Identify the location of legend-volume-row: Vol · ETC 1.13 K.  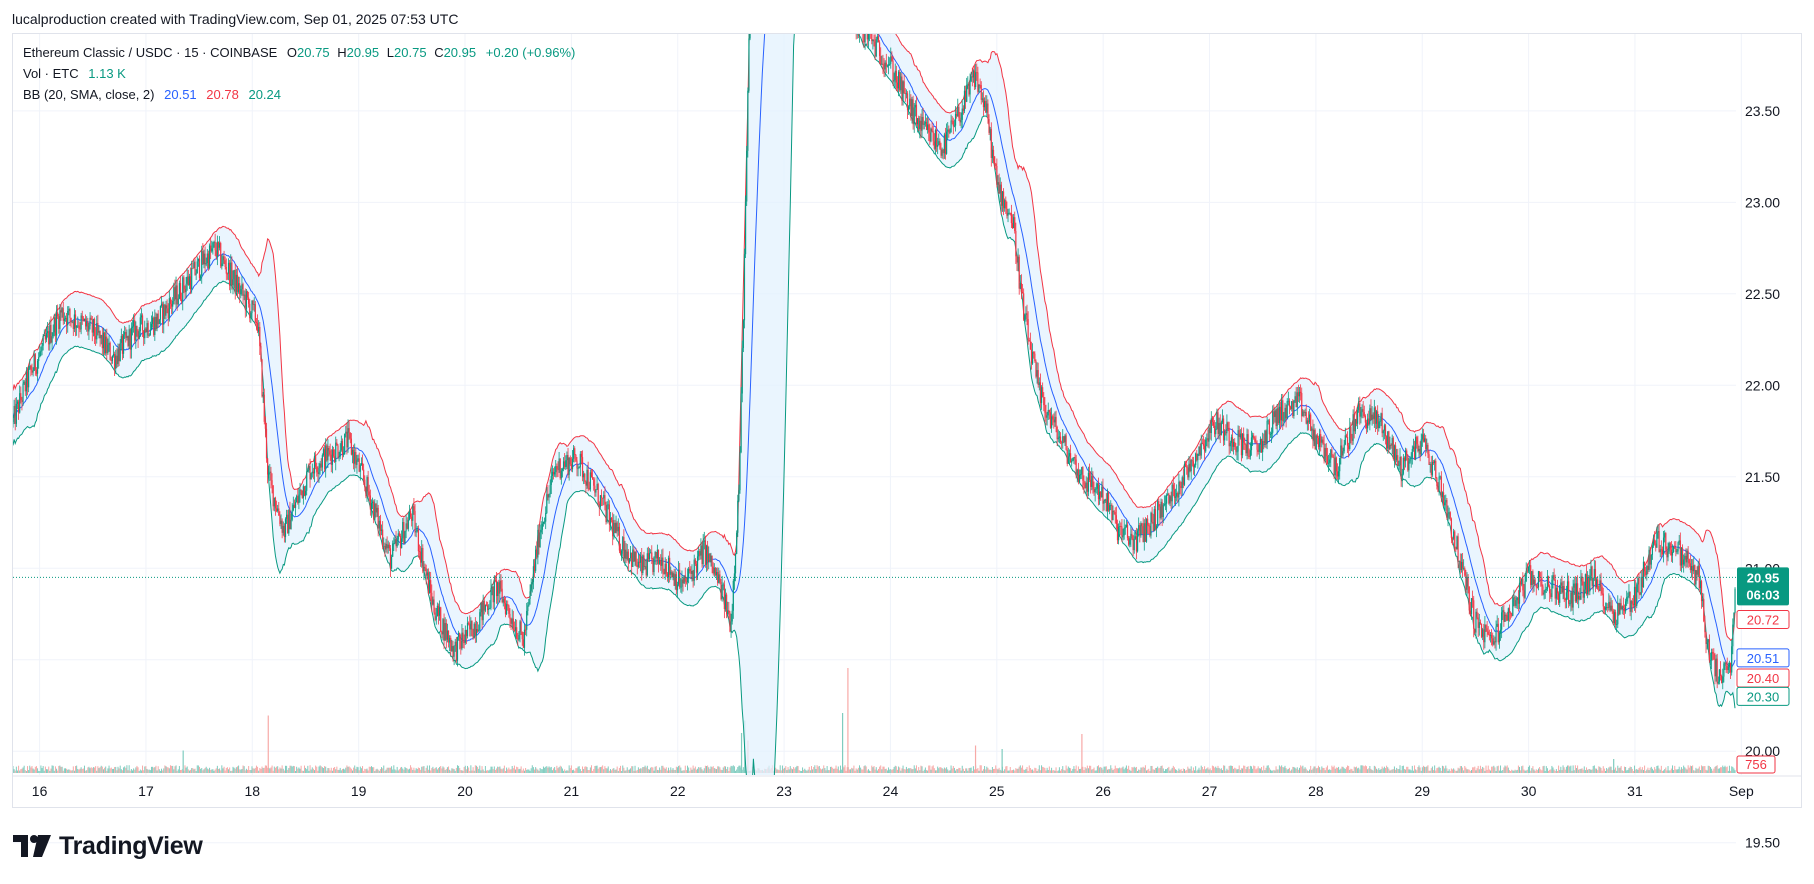
(74, 73).